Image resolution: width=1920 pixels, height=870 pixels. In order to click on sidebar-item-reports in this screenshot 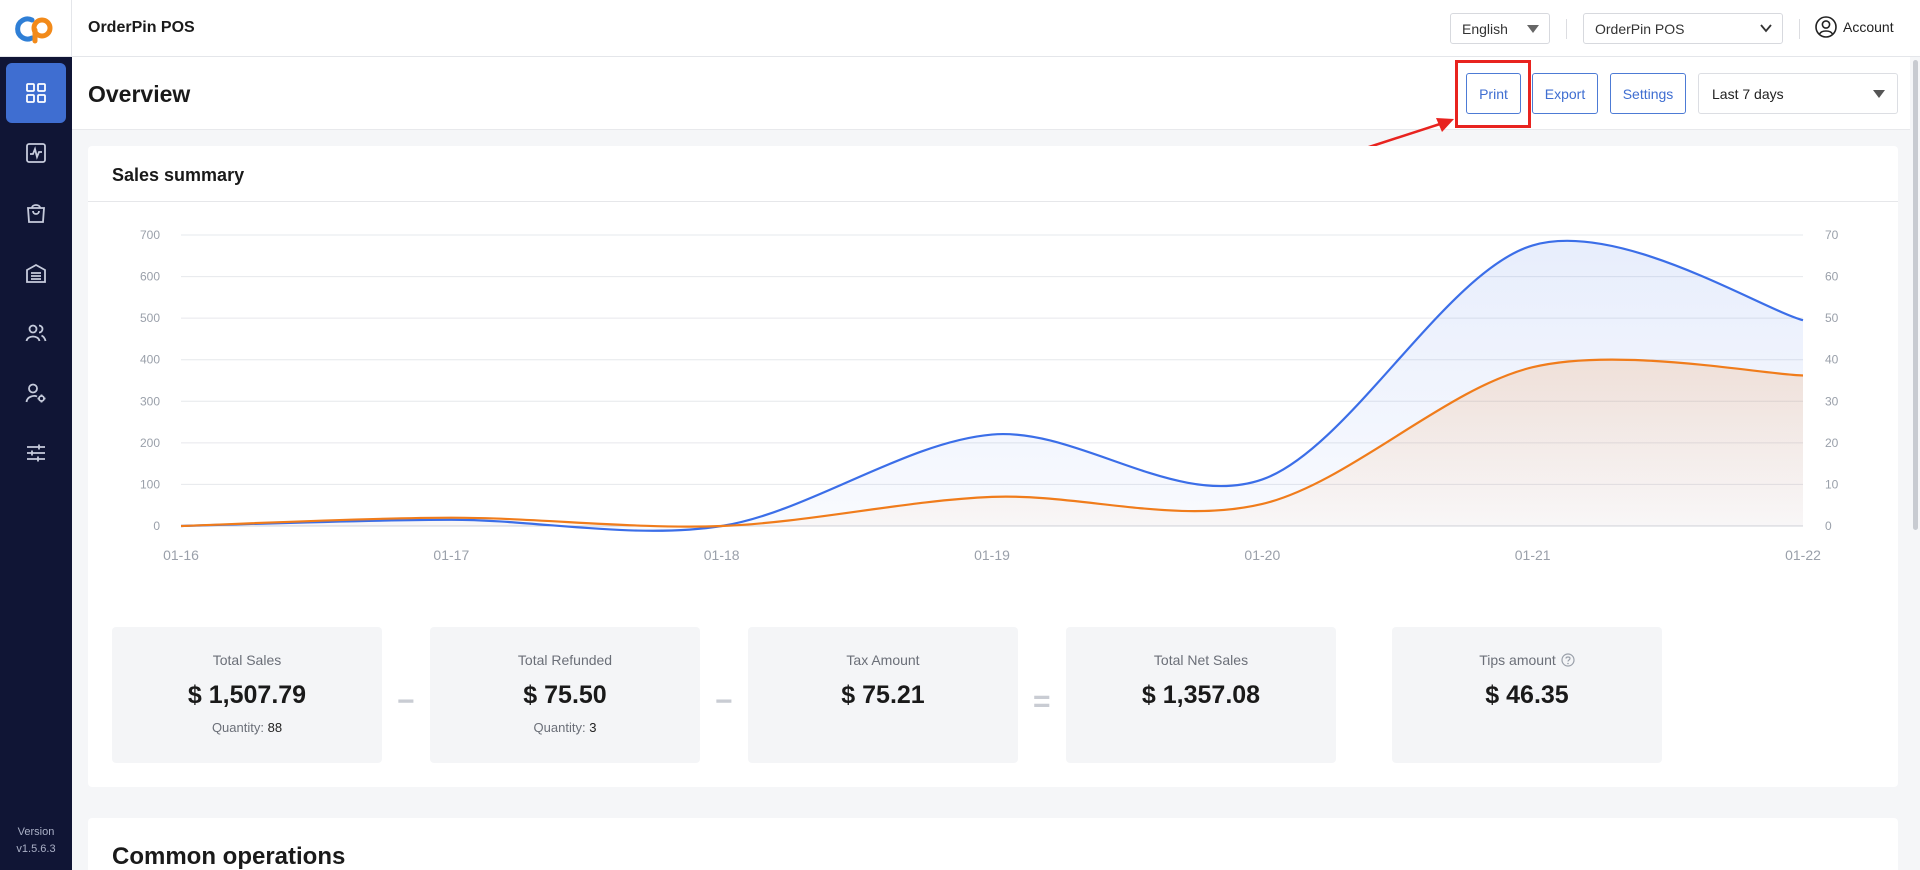, I will do `click(36, 153)`.